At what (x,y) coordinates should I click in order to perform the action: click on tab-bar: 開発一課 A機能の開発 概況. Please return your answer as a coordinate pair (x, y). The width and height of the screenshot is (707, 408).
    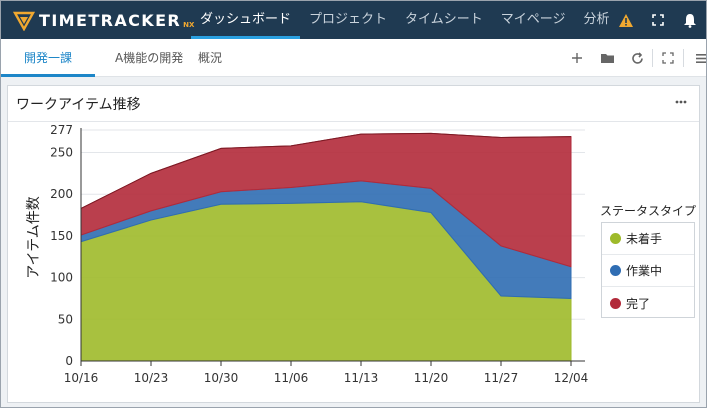
    Looking at the image, I should click on (353, 58).